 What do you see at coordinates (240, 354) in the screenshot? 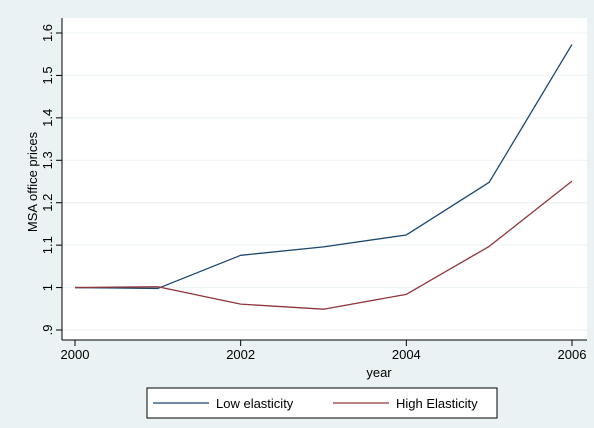
I see `x-tick-label: 2002` at bounding box center [240, 354].